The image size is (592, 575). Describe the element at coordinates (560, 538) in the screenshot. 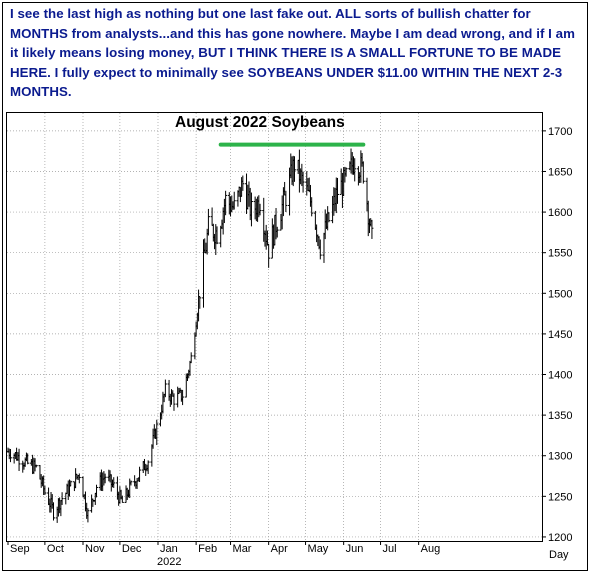

I see `y-tick-label: 1200` at that location.